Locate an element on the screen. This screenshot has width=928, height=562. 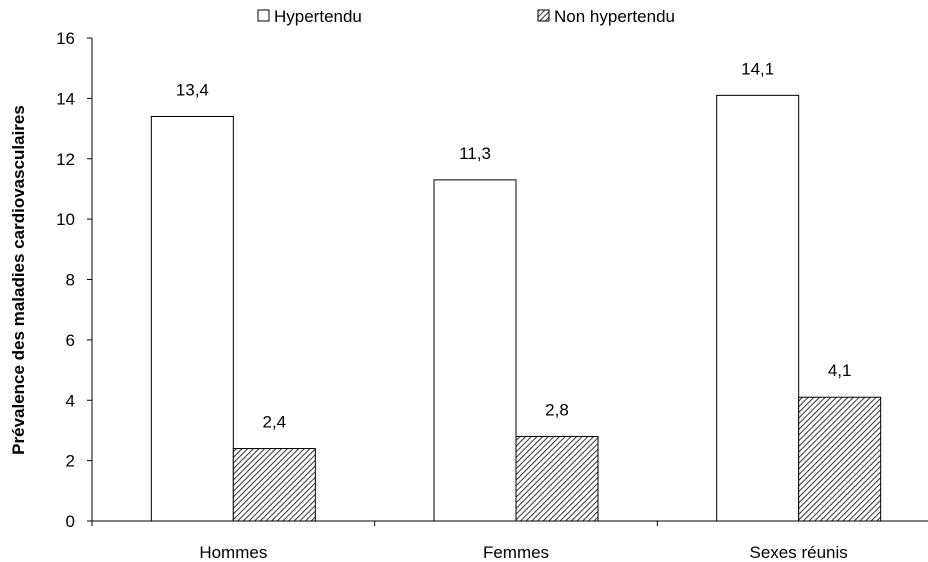
legend-label-non-hypertendu: Non hypertendu is located at coordinates (614, 16).